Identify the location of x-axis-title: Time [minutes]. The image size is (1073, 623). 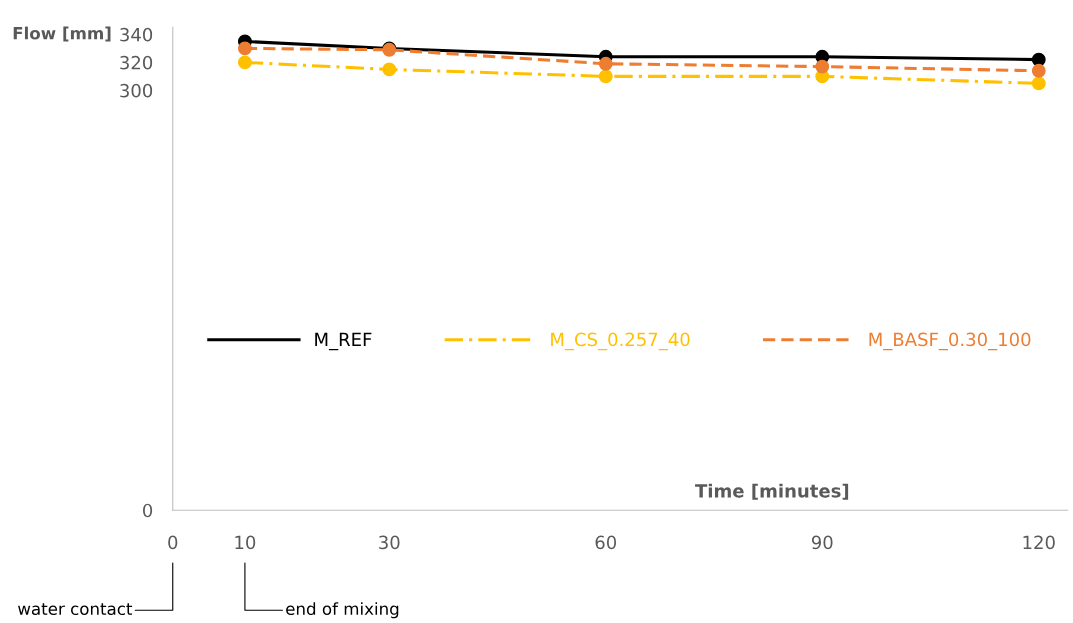
(772, 491).